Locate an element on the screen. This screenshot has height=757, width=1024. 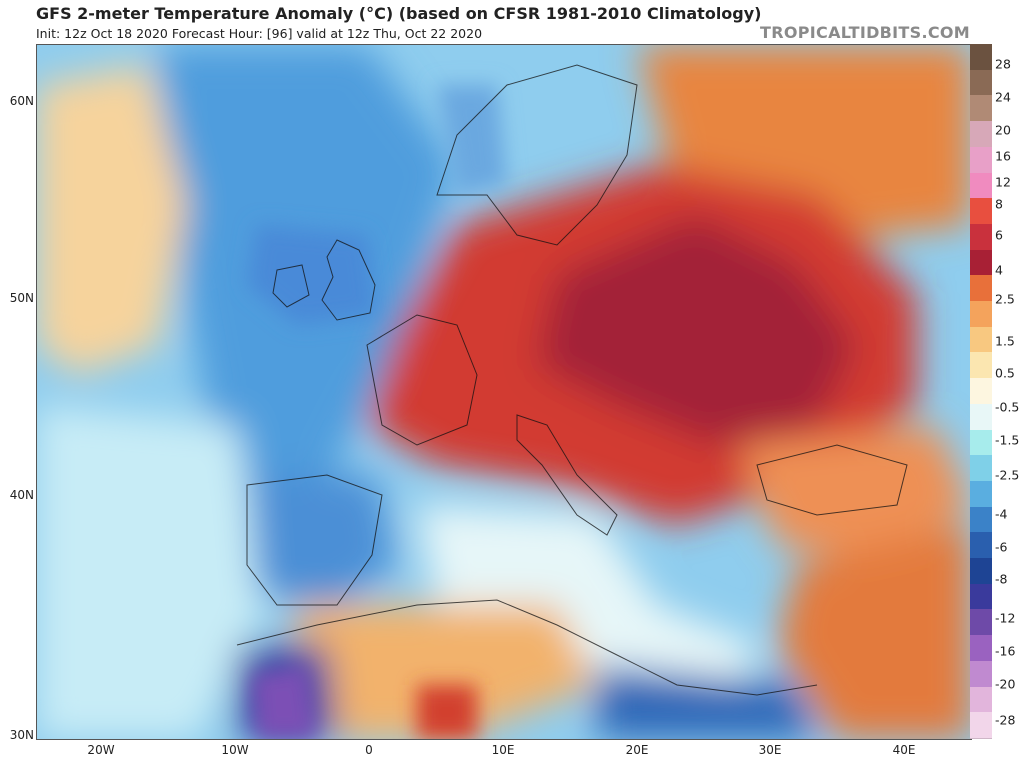
lat-label-40n: 40N is located at coordinates (21, 495).